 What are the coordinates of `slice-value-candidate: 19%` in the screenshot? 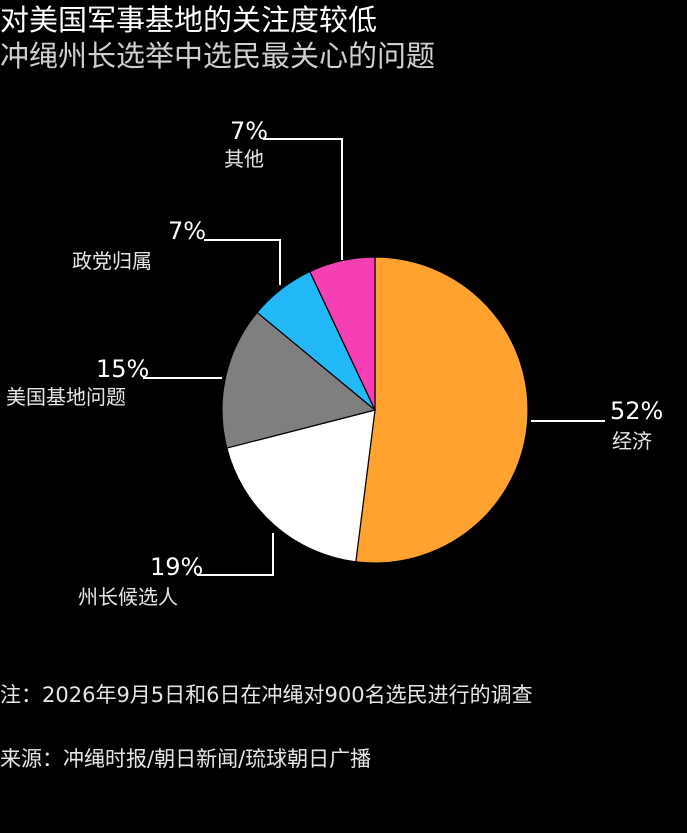 It's located at (176, 567).